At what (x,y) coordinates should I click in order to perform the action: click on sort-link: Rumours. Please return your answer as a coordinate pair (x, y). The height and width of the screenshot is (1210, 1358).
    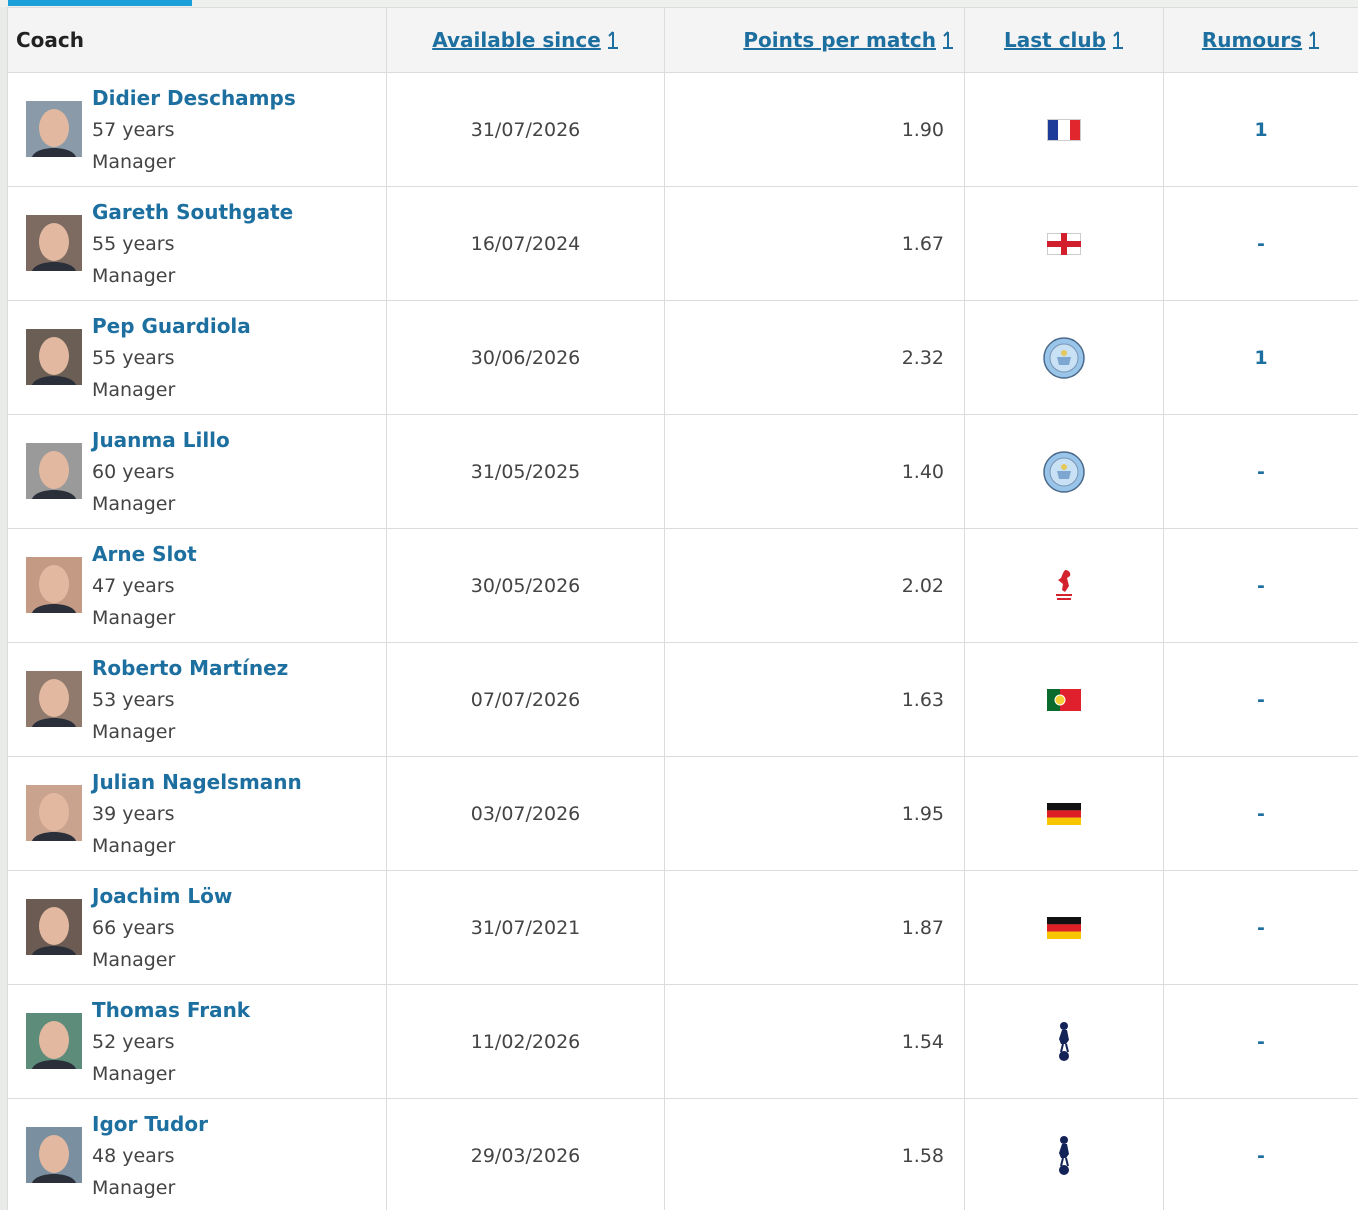
    Looking at the image, I should click on (1252, 40).